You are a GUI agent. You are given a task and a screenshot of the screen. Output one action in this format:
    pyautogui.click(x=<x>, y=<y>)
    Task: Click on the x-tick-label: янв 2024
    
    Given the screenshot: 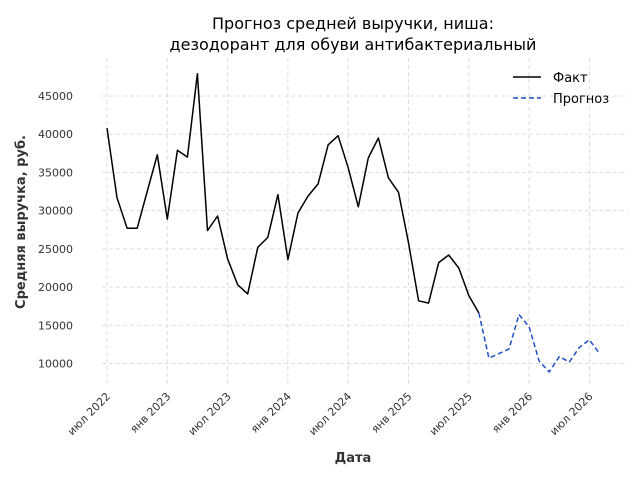 What is the action you would take?
    pyautogui.click(x=271, y=413)
    